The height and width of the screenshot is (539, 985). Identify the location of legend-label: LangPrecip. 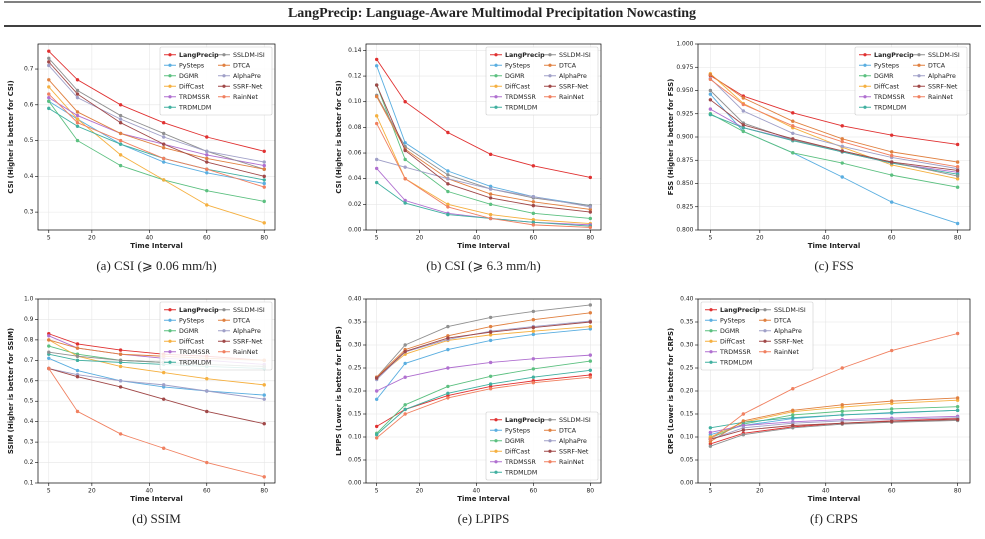
(525, 55).